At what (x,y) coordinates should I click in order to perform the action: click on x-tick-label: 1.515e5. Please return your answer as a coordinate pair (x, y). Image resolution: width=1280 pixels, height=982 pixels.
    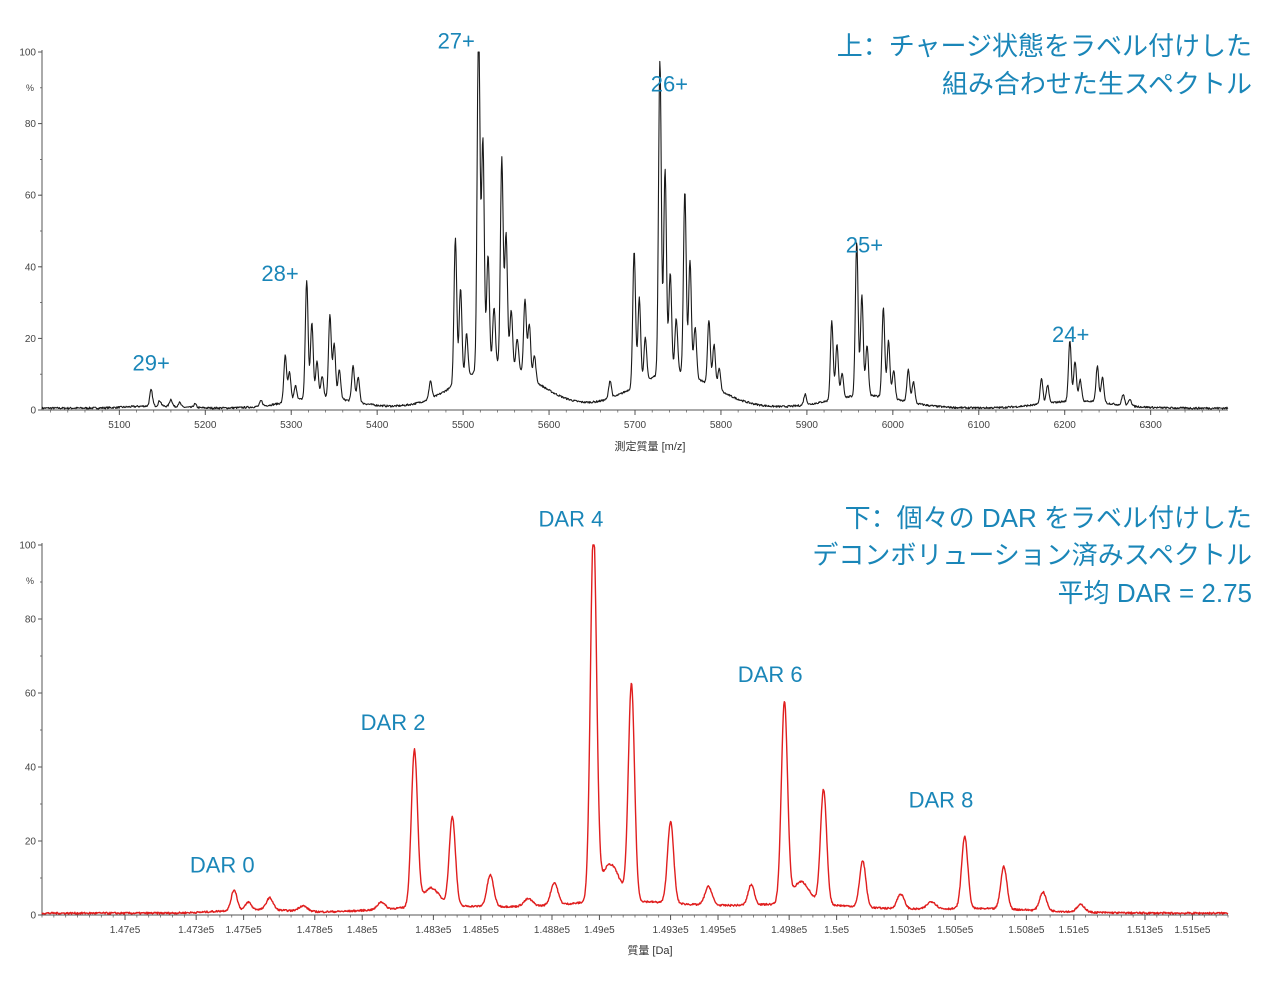
    Looking at the image, I should click on (1192, 930).